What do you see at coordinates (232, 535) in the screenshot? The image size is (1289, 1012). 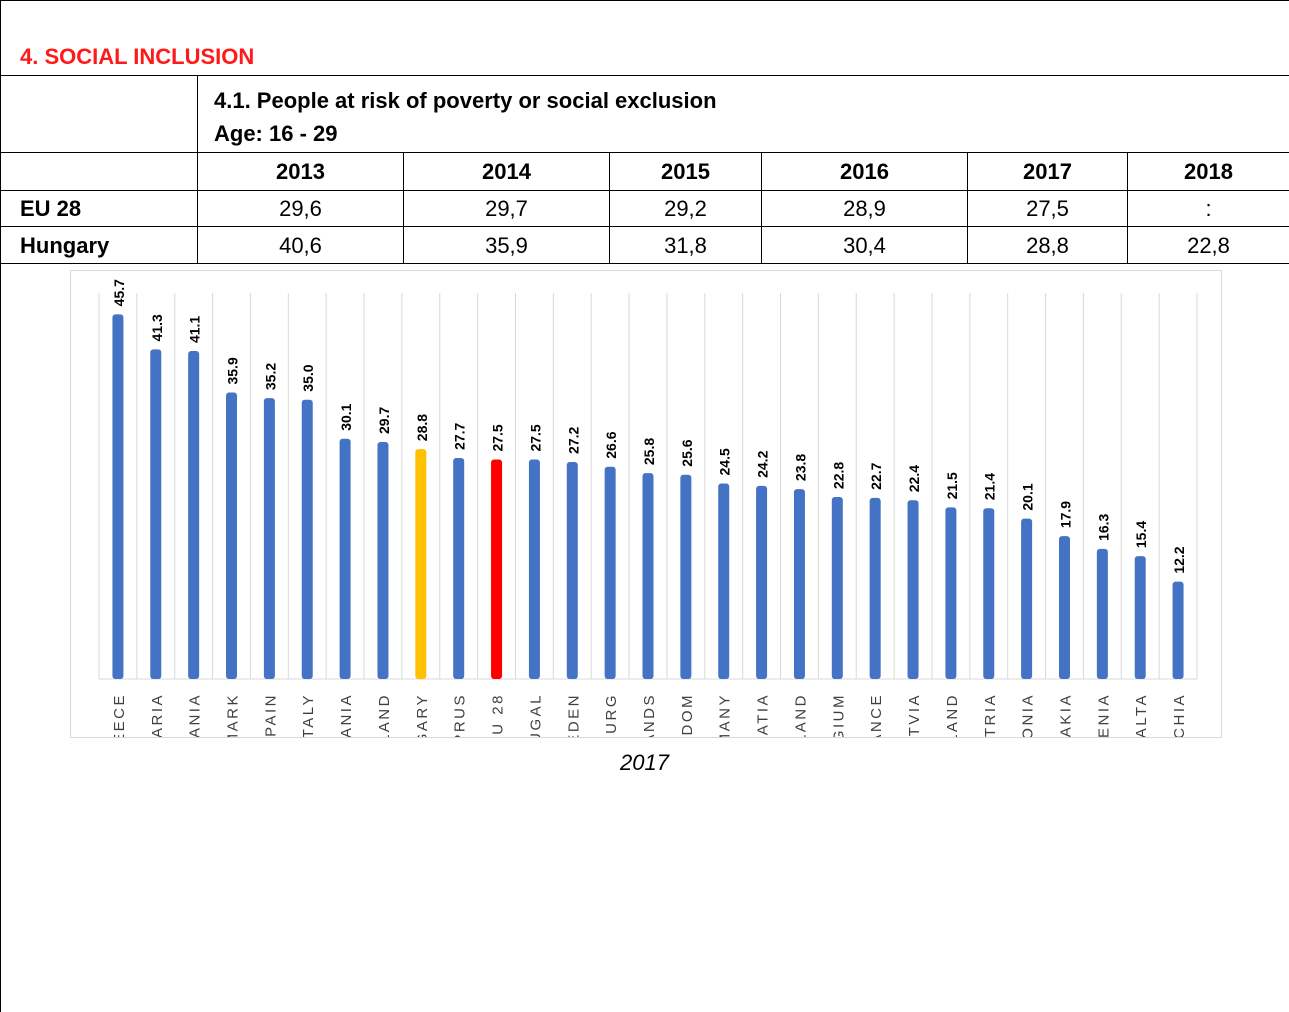 I see `bar-denmark` at bounding box center [232, 535].